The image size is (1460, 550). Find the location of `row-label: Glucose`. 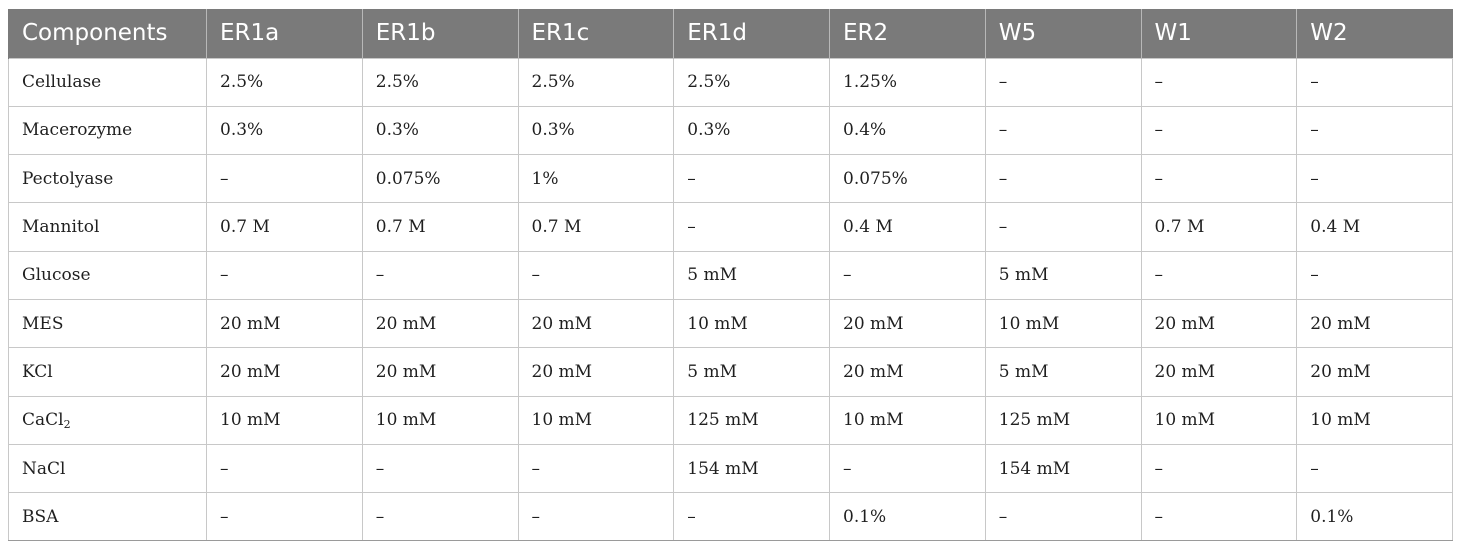

row-label: Glucose is located at coordinates (107, 275).